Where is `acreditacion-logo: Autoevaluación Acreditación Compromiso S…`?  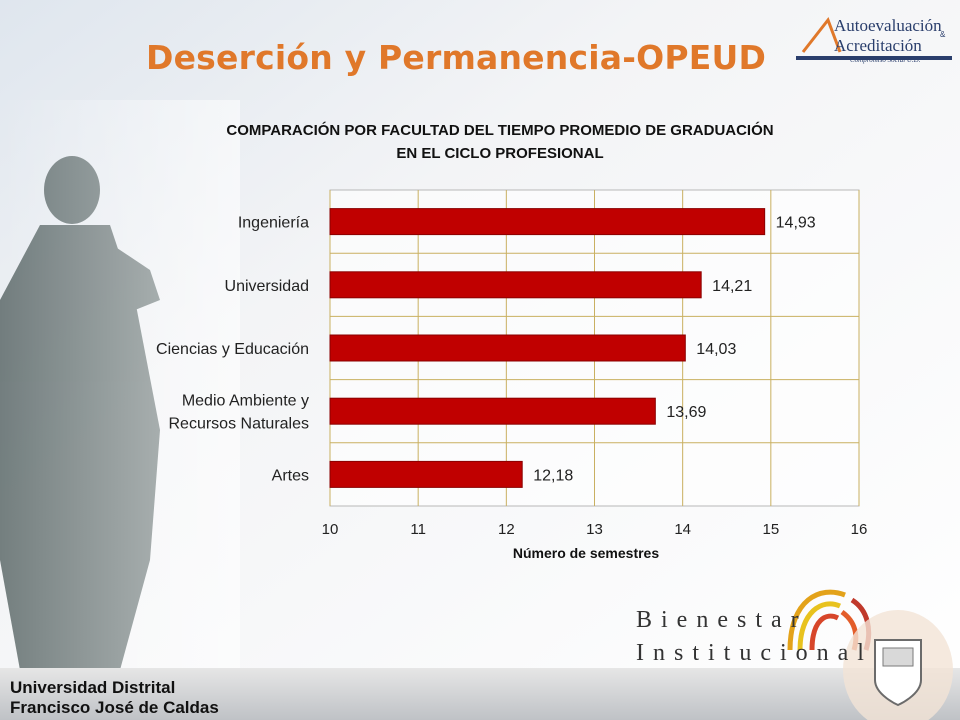 acreditacion-logo: Autoevaluación Acreditación Compromiso S… is located at coordinates (872, 44).